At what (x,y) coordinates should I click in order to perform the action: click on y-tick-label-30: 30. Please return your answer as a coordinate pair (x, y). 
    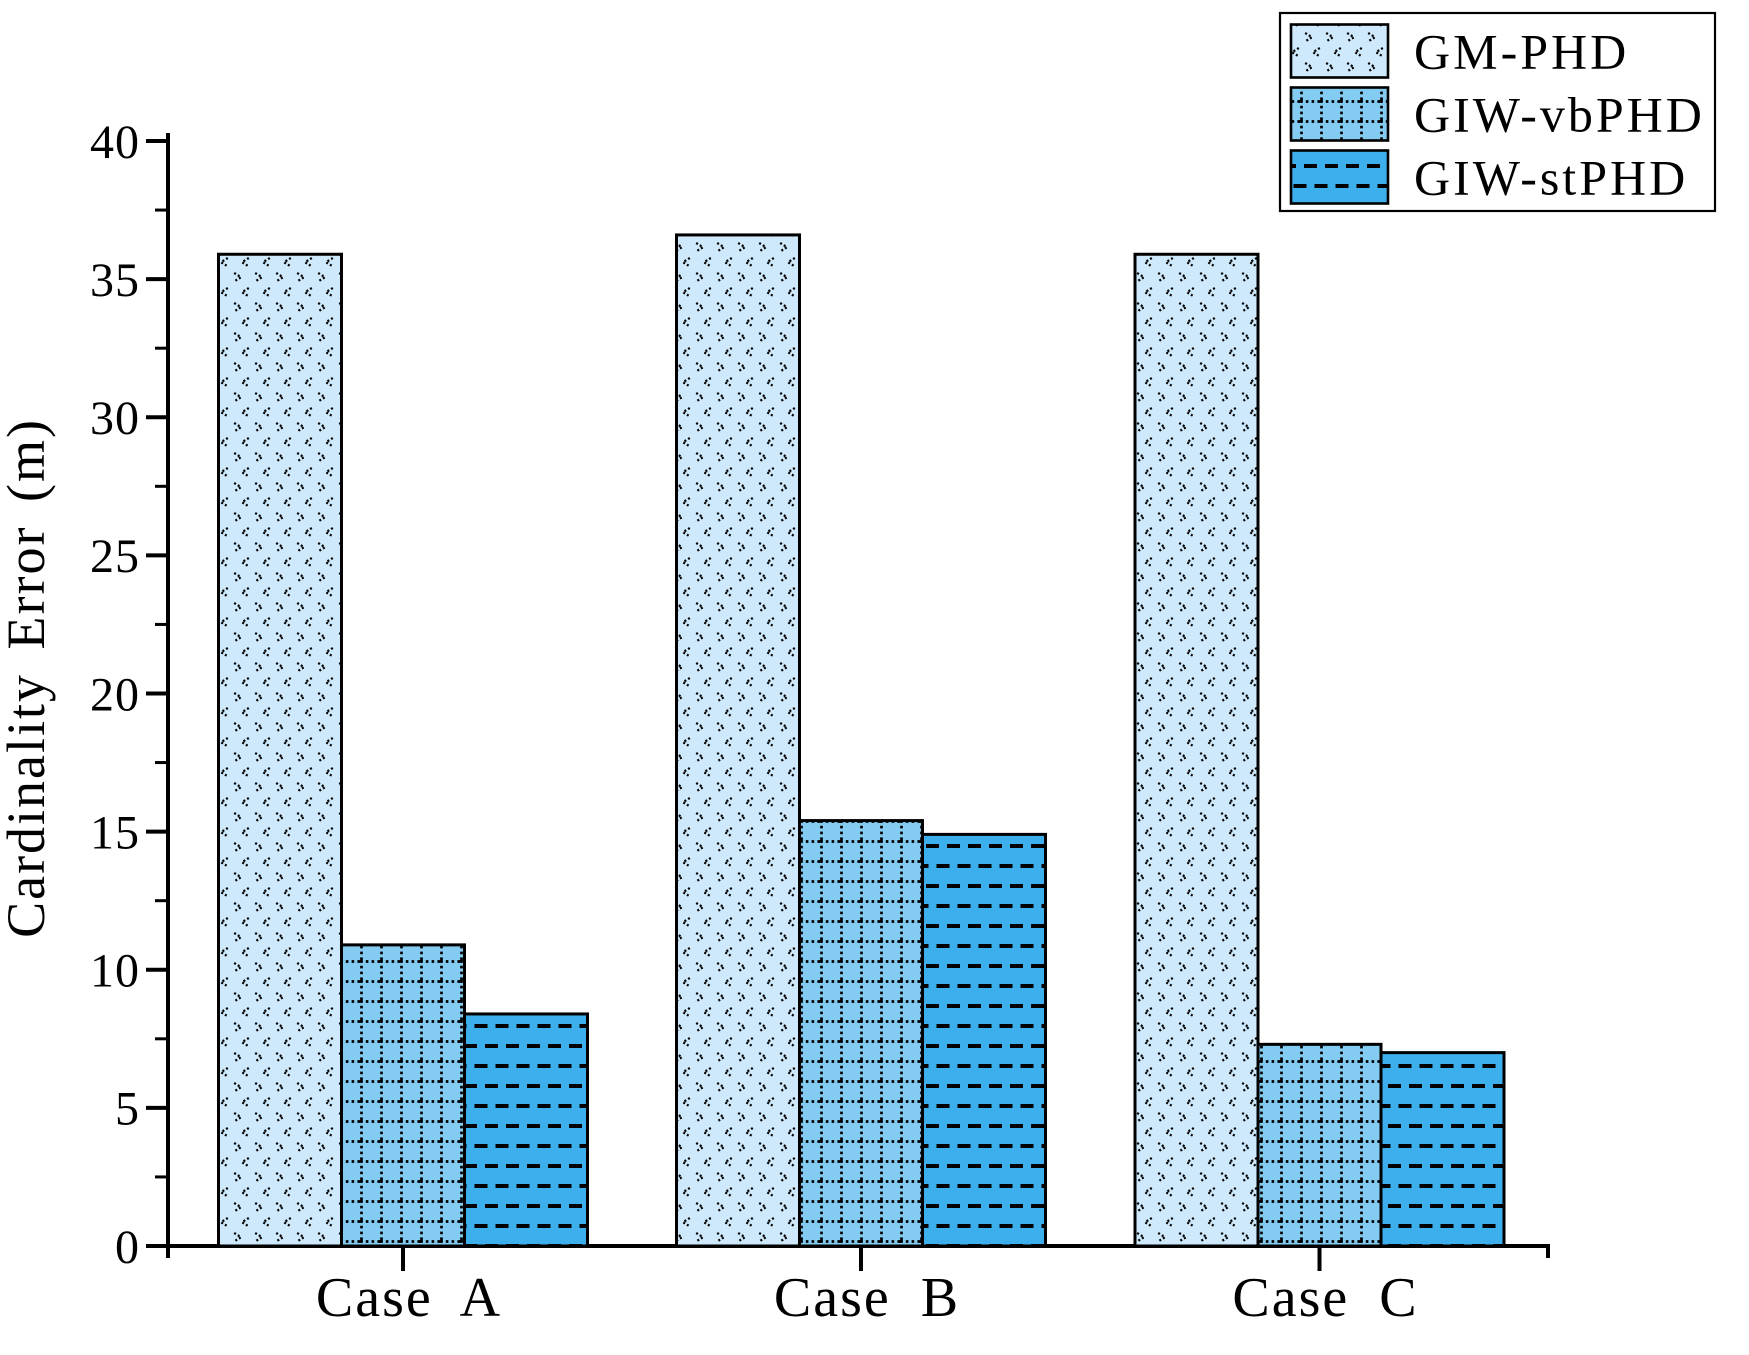
    Looking at the image, I should click on (115, 418).